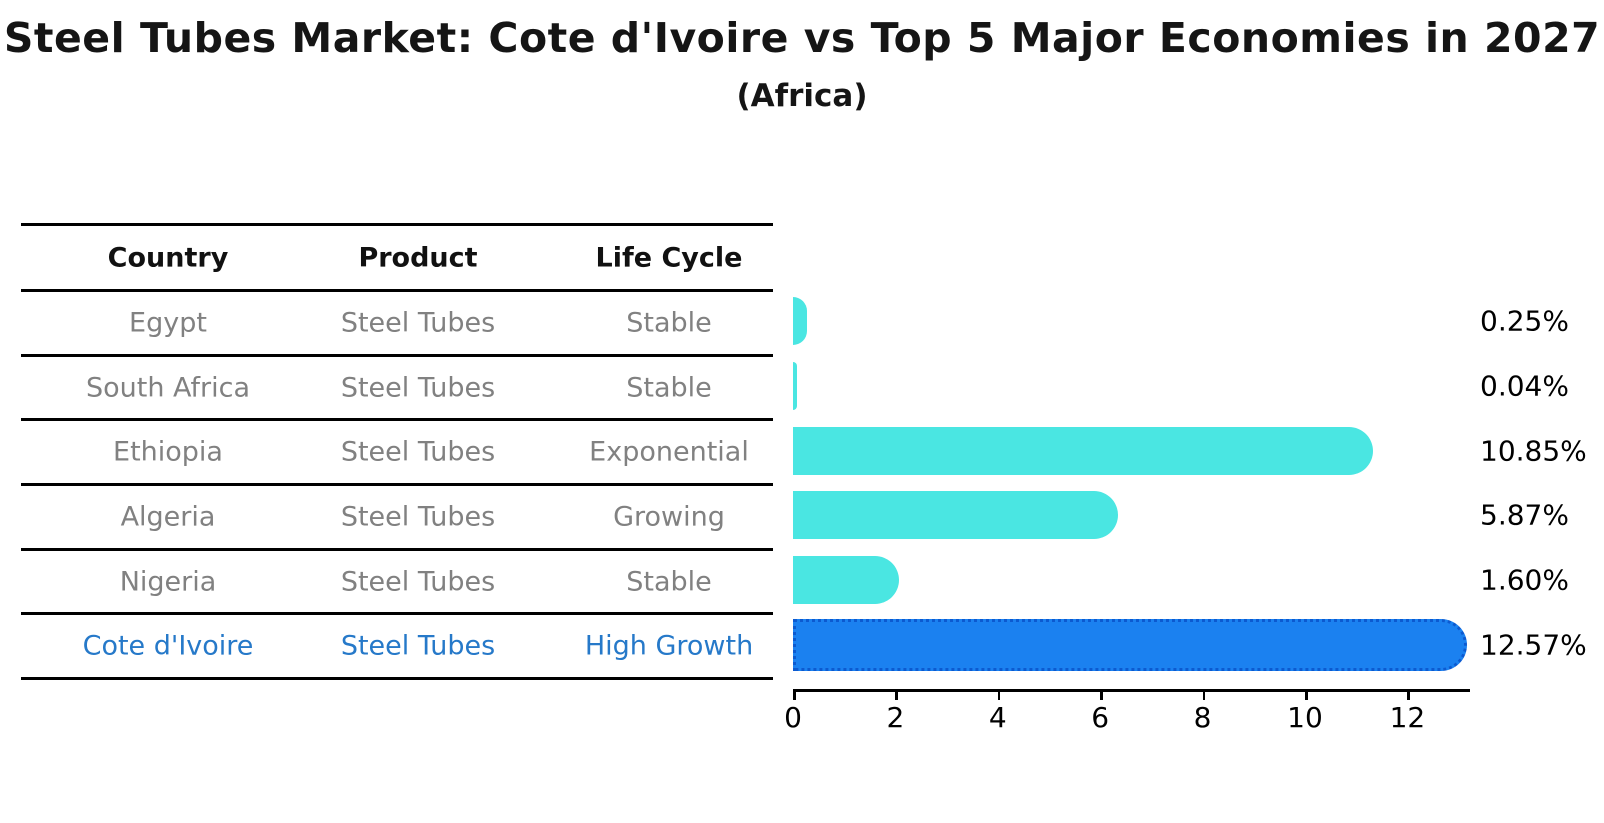 The width and height of the screenshot is (1604, 823). I want to click on table-header-row: Country Product Life Cycle, so click(397, 259).